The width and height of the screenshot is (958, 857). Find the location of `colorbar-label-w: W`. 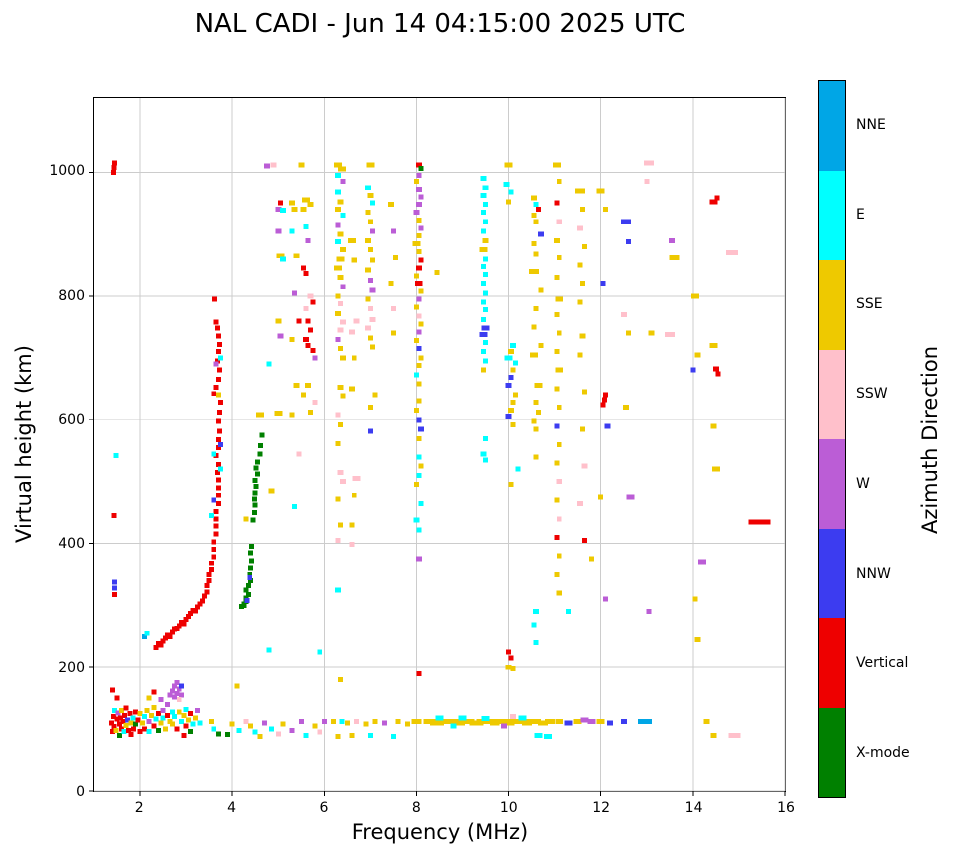

colorbar-label-w: W is located at coordinates (863, 483).